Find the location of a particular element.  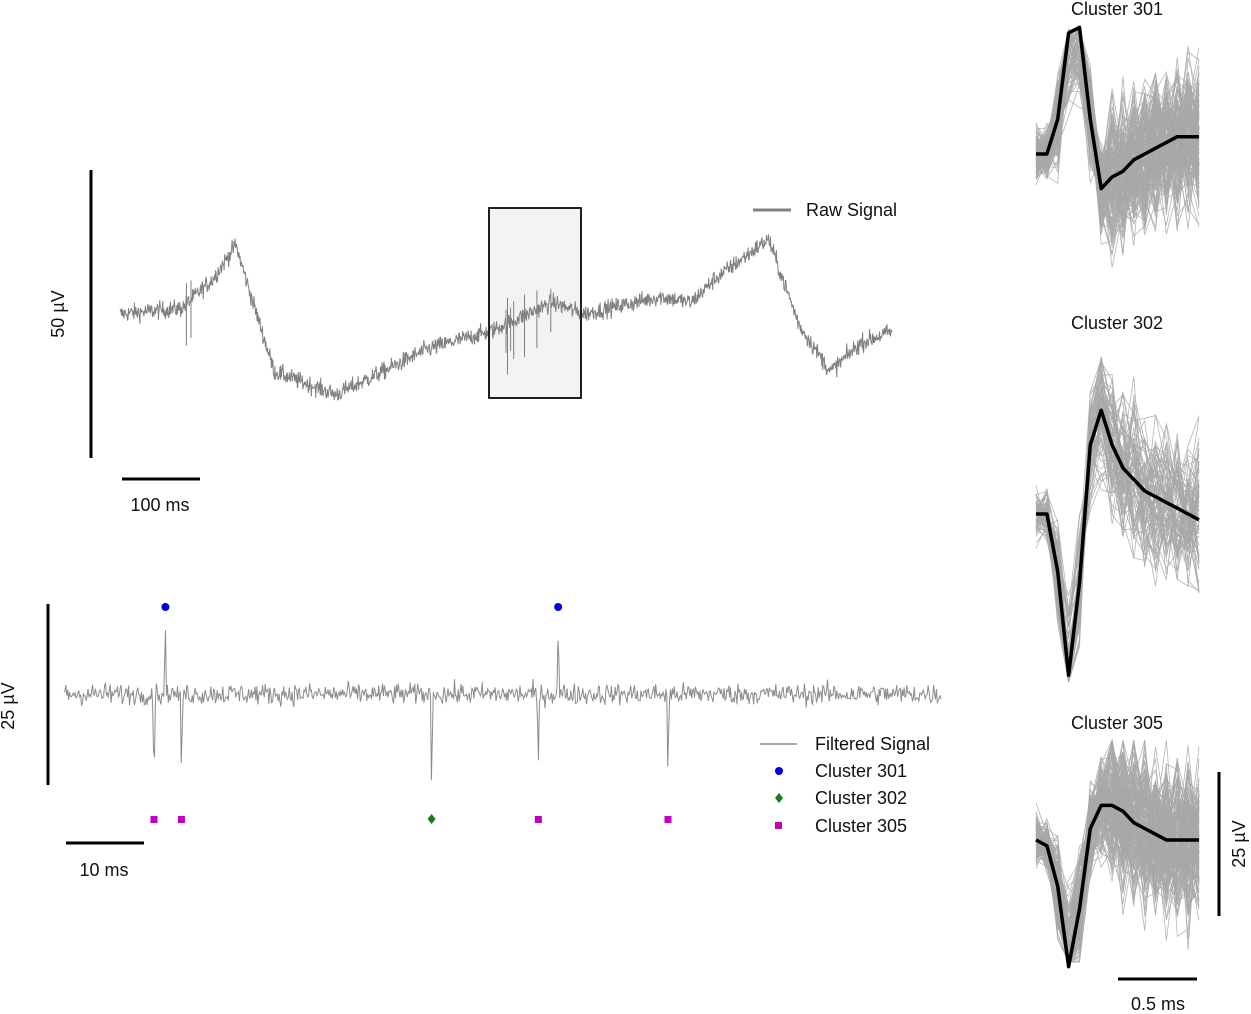

legend-305-marker is located at coordinates (778, 825).